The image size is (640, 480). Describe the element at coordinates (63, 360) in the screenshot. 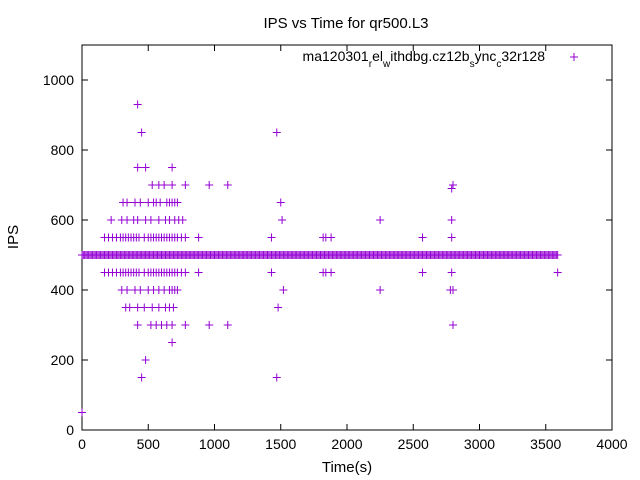

I see `y-tick-label: 200` at that location.